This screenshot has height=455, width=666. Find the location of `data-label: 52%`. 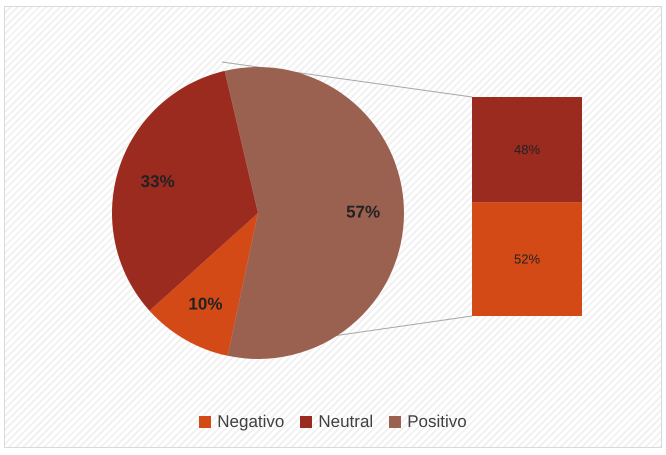

data-label: 52% is located at coordinates (527, 259).